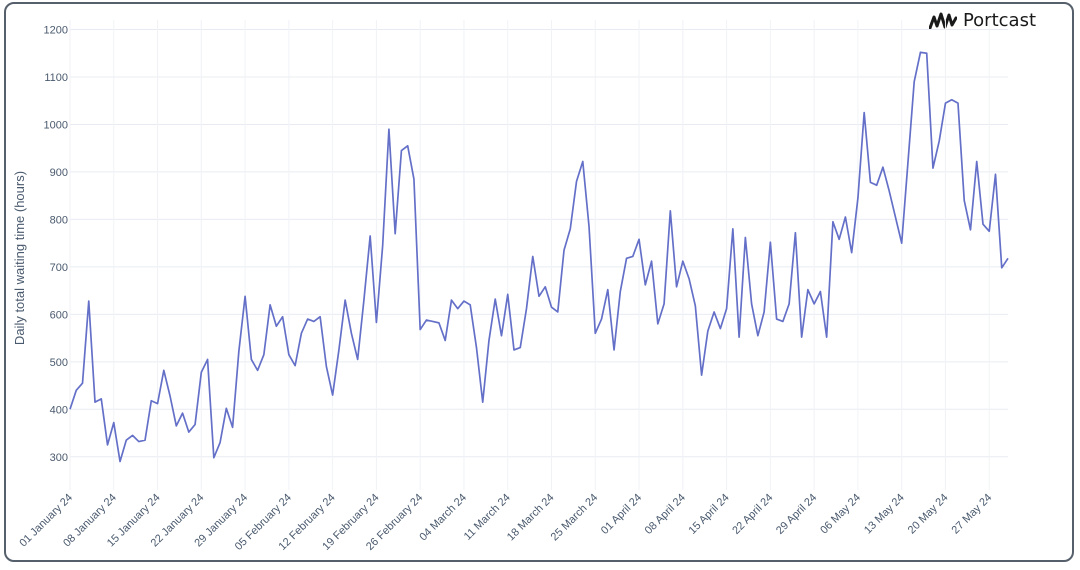 Image resolution: width=1080 pixels, height=570 pixels. Describe the element at coordinates (59, 458) in the screenshot. I see `y-tick-label: 300` at that location.